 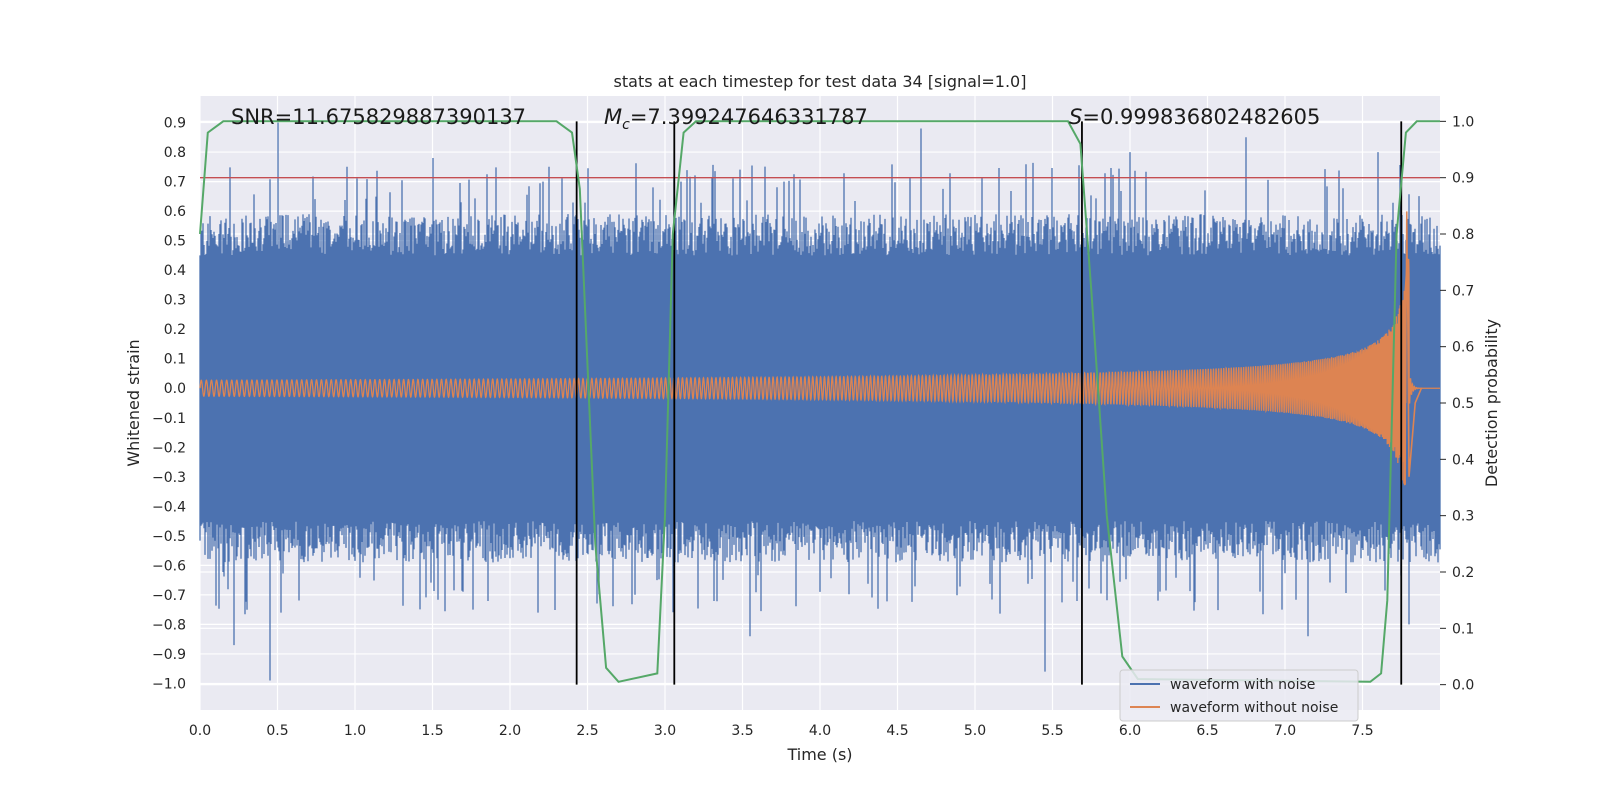 I want to click on y2-tick-label: 0.6, so click(x=1463, y=348).